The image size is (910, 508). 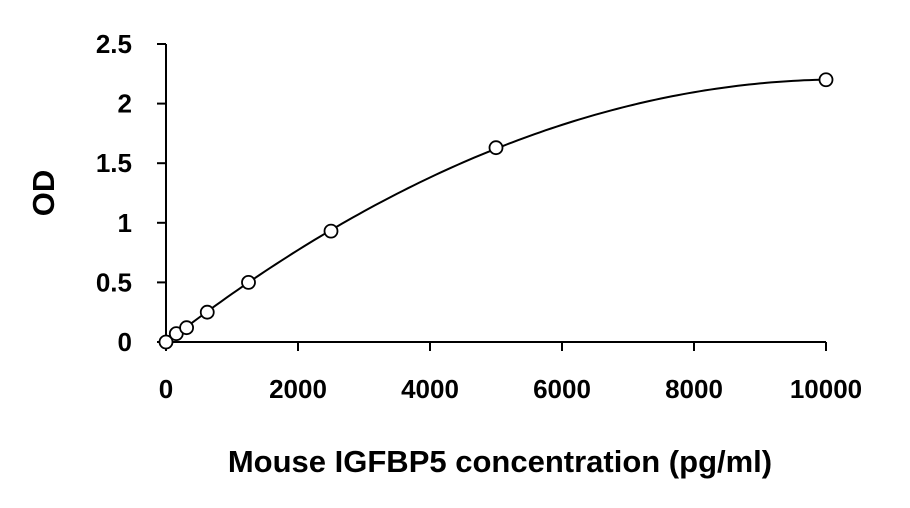 What do you see at coordinates (114, 44) in the screenshot?
I see `y-tick-label: 2.5` at bounding box center [114, 44].